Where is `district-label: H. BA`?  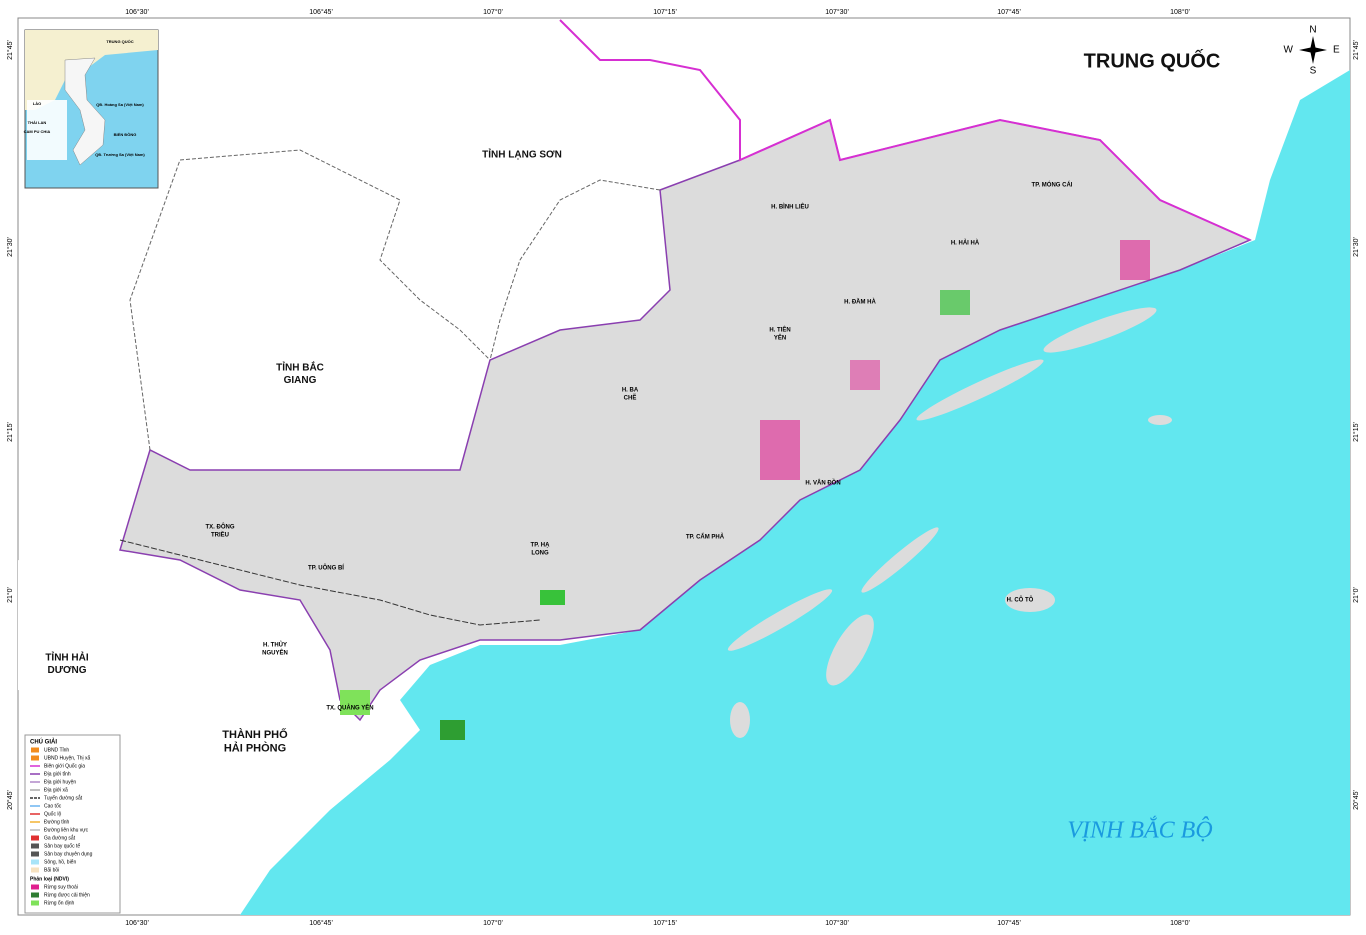 district-label: H. BA is located at coordinates (630, 391).